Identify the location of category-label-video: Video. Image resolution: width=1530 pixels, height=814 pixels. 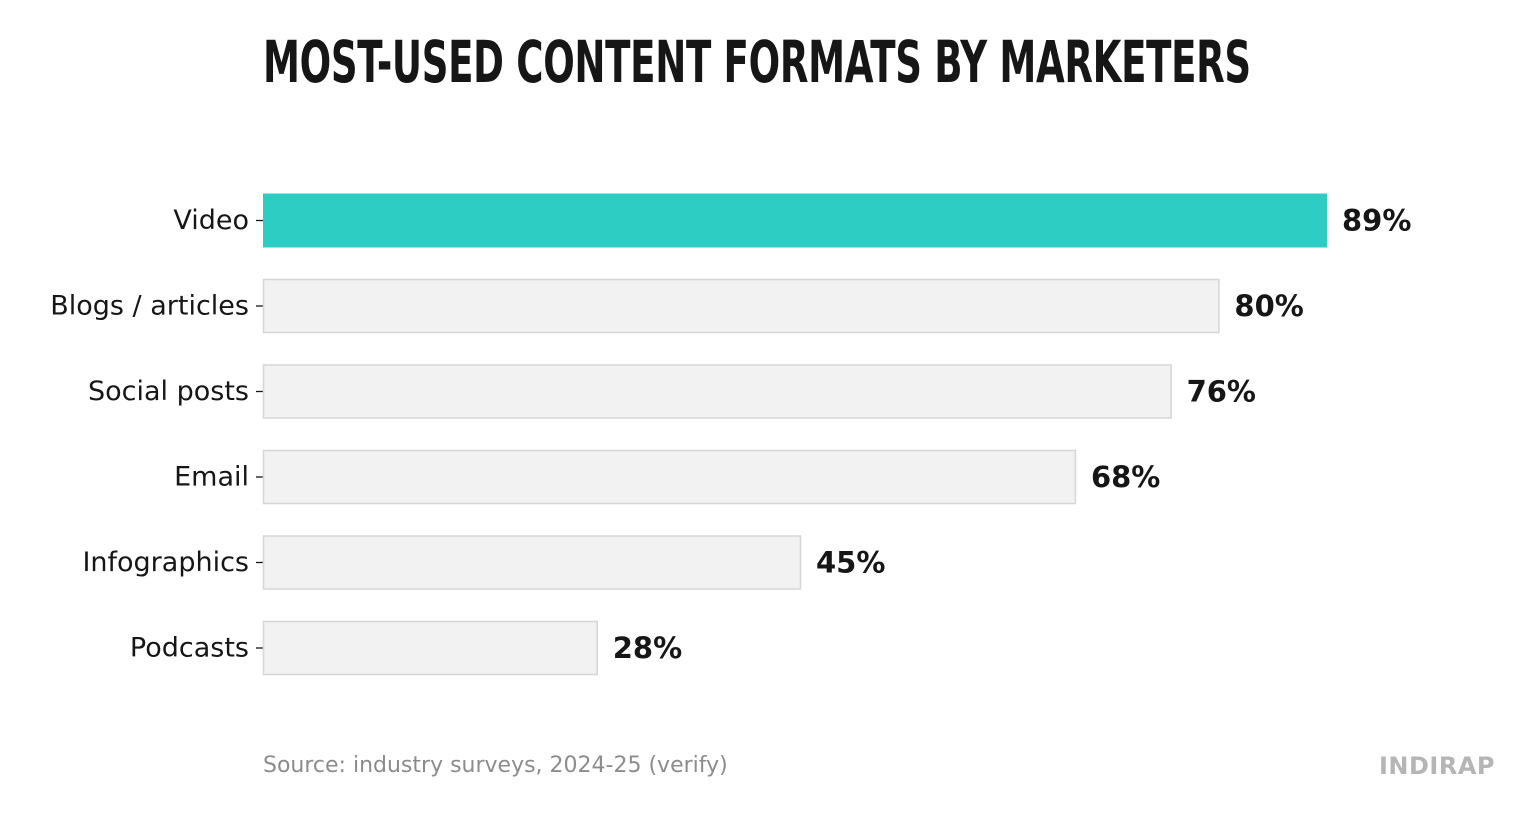
(211, 220).